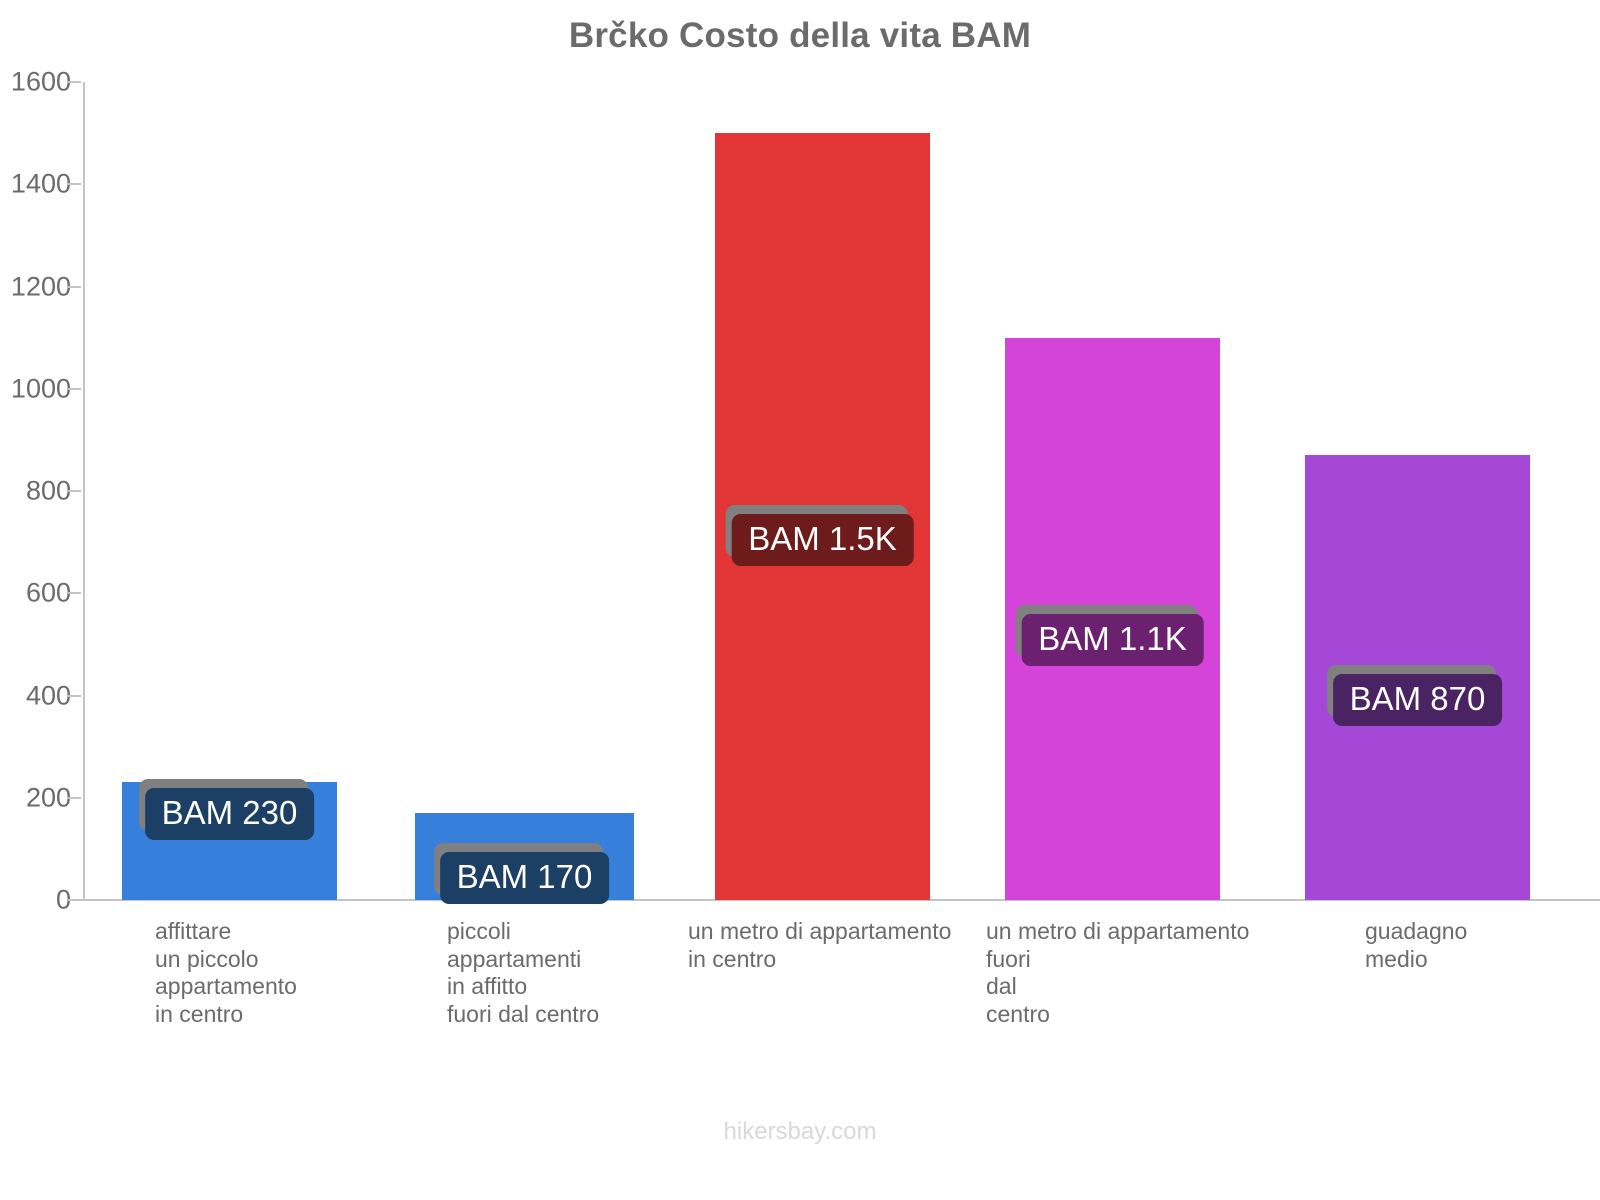  I want to click on site-attribution: hikersbay.com, so click(800, 1131).